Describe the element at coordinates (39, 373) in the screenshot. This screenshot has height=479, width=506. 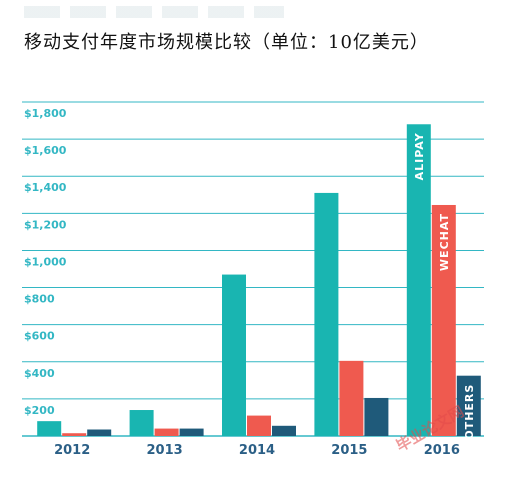
I see `y-tick-label: $400` at that location.